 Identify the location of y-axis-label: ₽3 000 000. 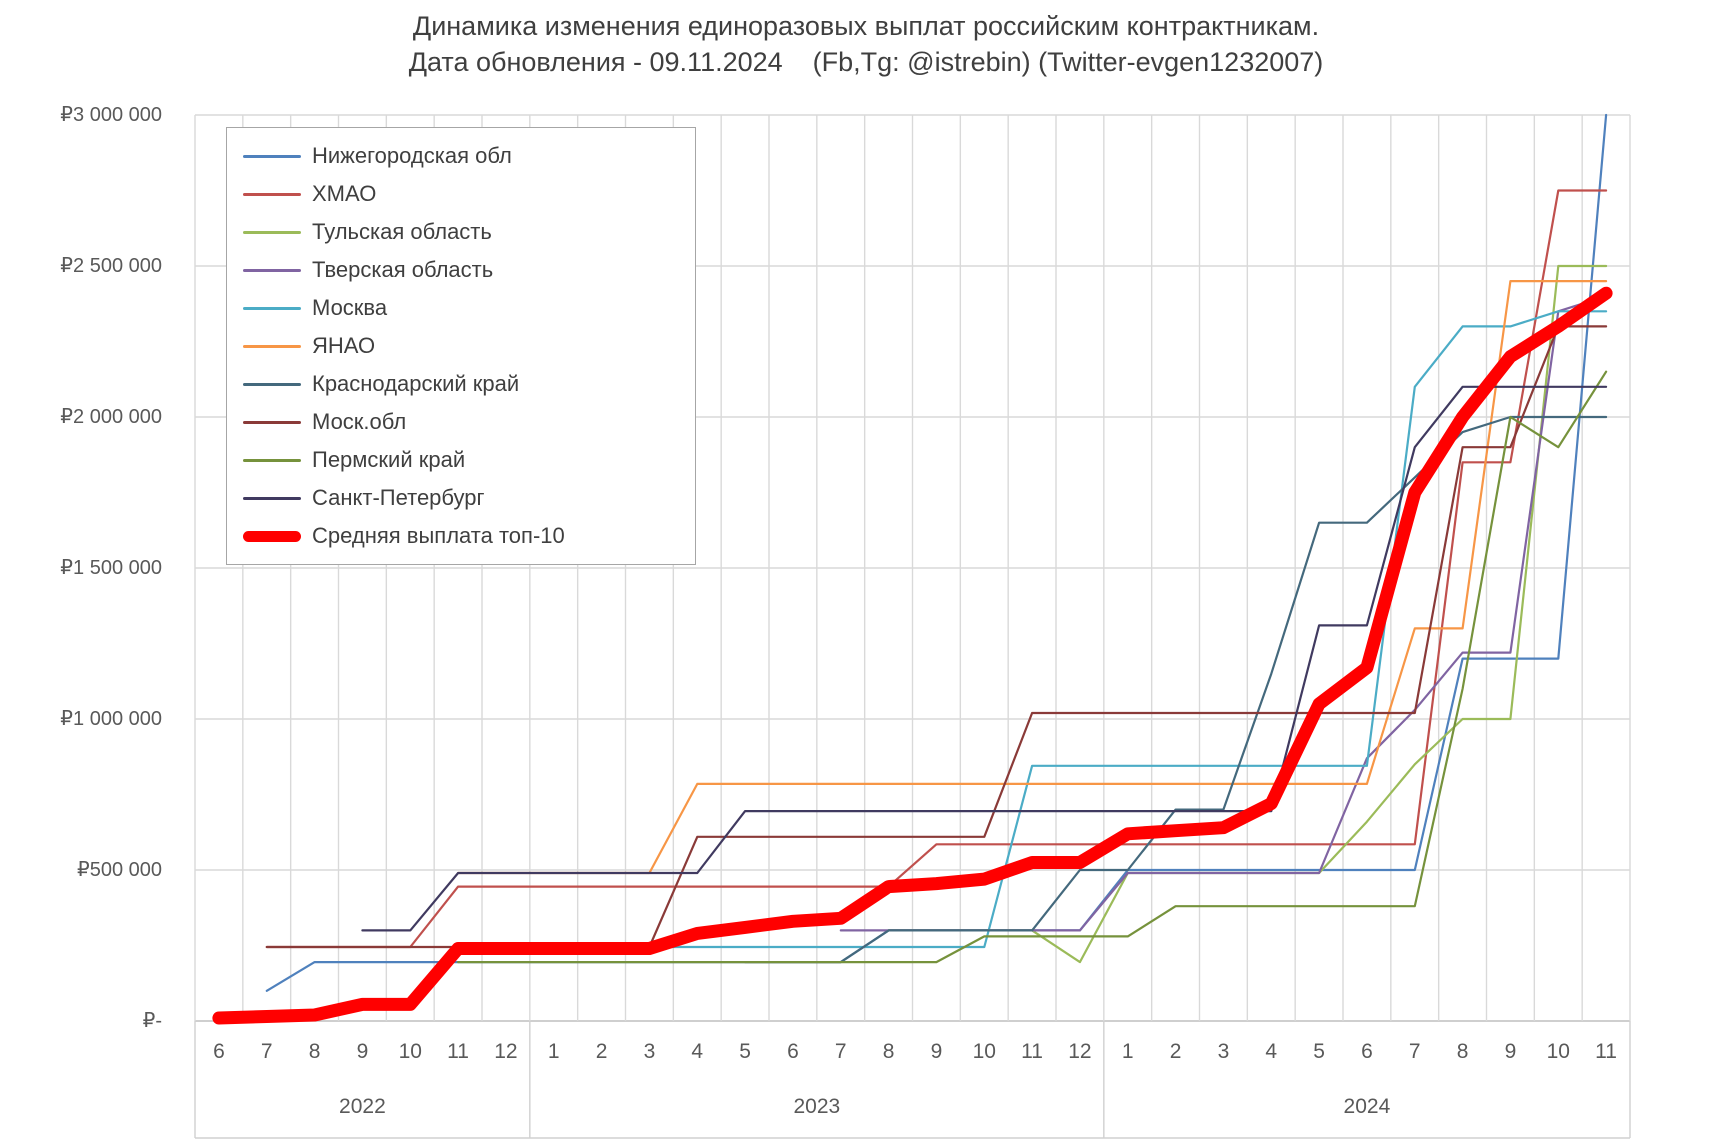
(111, 115).